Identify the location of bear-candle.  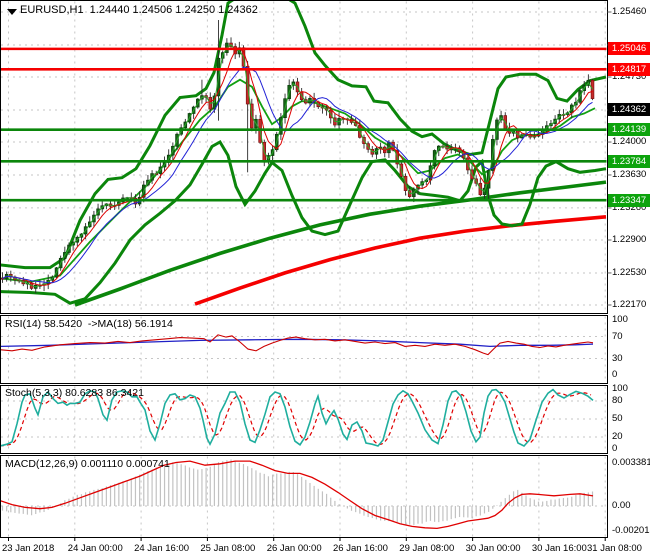
(592, 89).